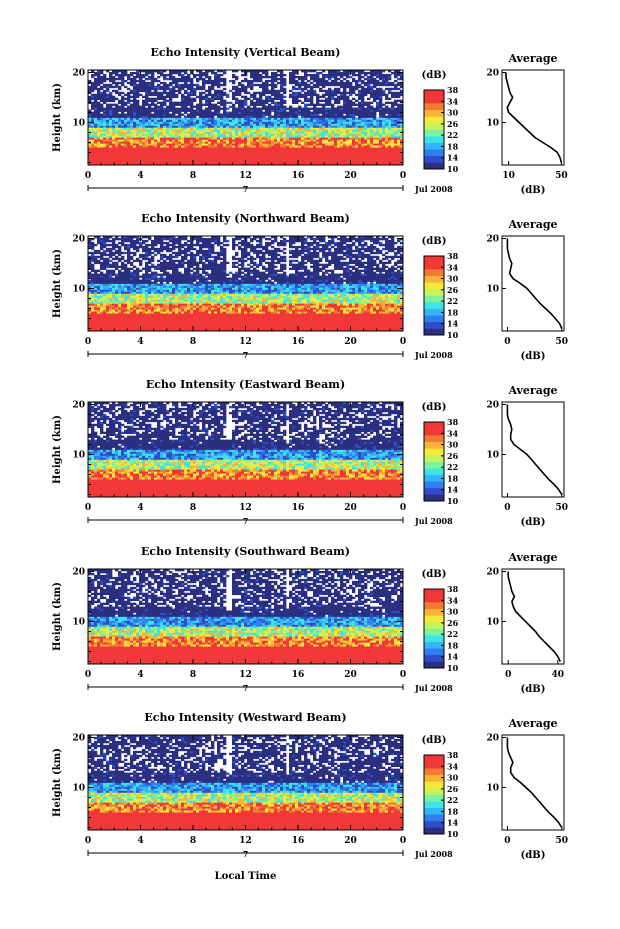 The width and height of the screenshot is (620, 929). I want to click on panel-title: Echo Intensity (Vertical Beam), so click(245, 52).